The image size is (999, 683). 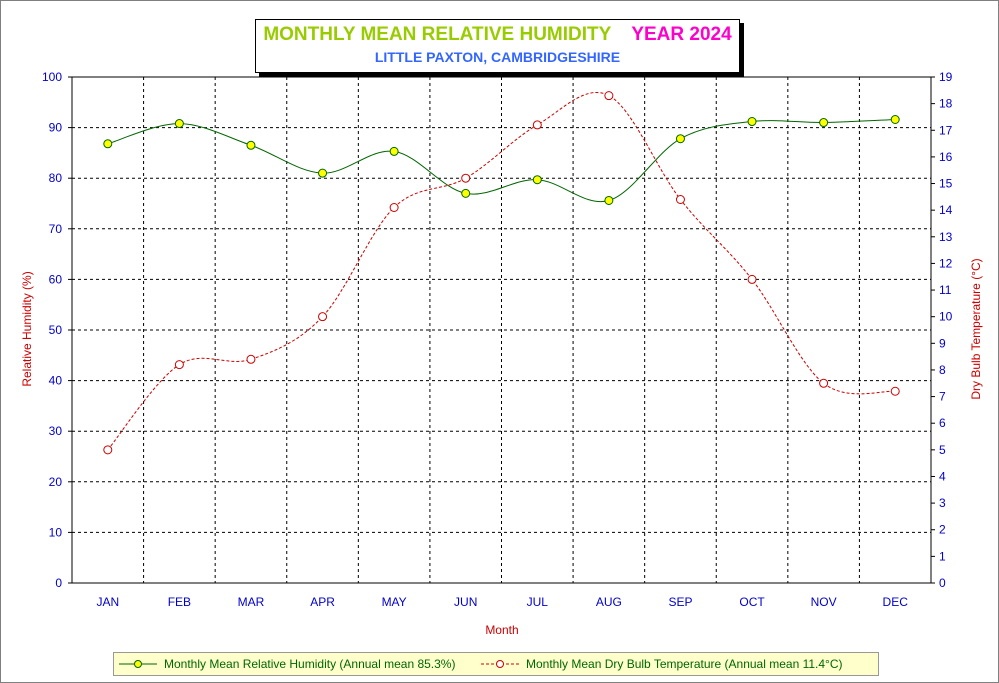 What do you see at coordinates (946, 210) in the screenshot?
I see `y-right-tick-label: 14` at bounding box center [946, 210].